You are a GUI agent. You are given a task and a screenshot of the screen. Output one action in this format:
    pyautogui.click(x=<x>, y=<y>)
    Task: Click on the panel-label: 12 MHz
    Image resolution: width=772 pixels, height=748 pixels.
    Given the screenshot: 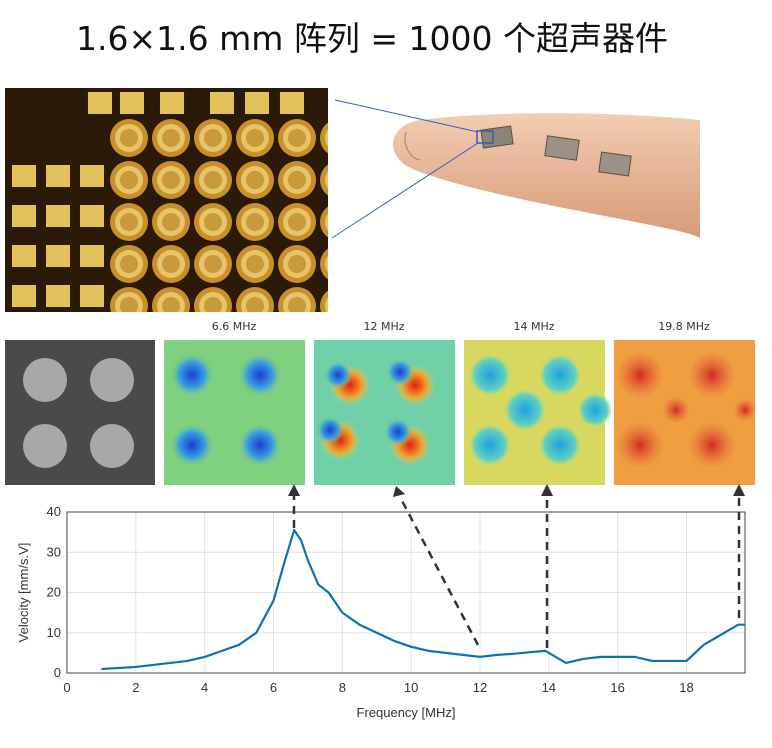 What is the action you would take?
    pyautogui.click(x=383, y=326)
    